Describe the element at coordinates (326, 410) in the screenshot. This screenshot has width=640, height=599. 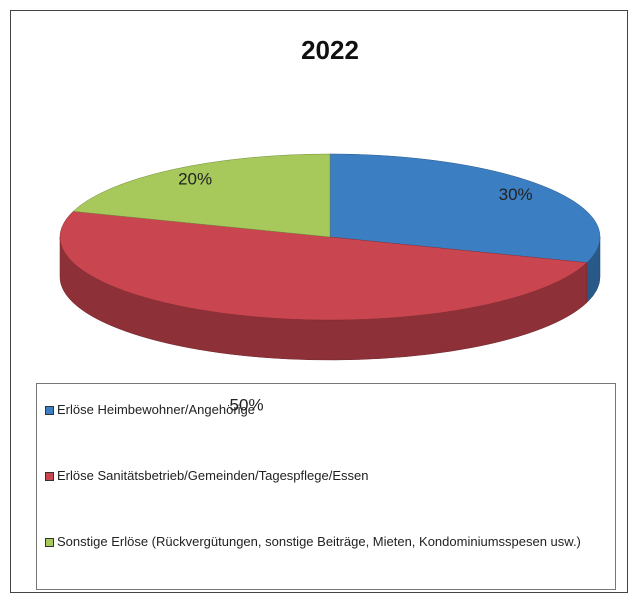
I see `legend-entry: Erlöse Heimbewohner/Angehörige` at that location.